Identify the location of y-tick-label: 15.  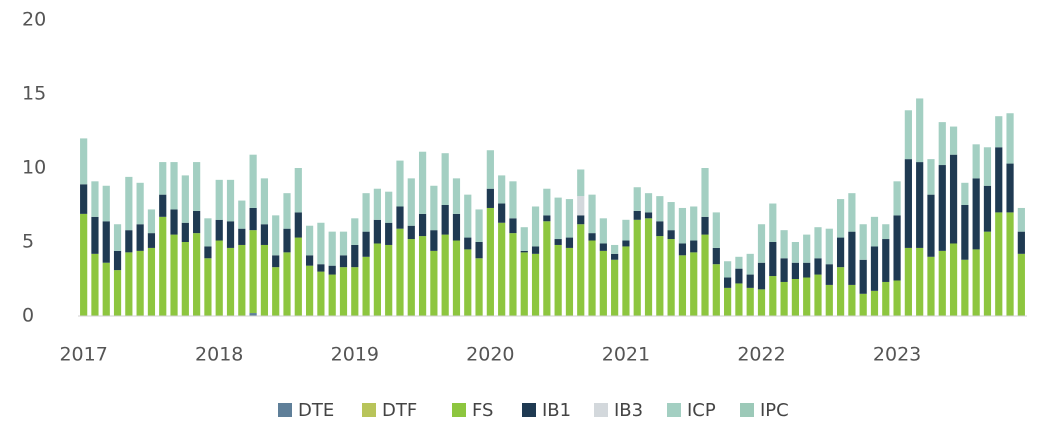
(34, 94).